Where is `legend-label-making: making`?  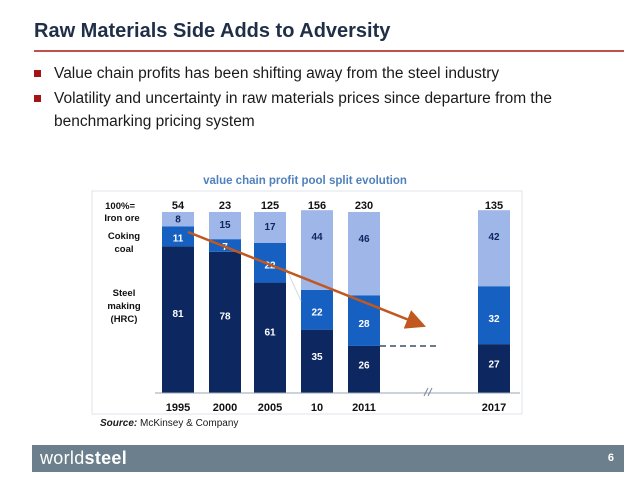 legend-label-making: making is located at coordinates (123, 306).